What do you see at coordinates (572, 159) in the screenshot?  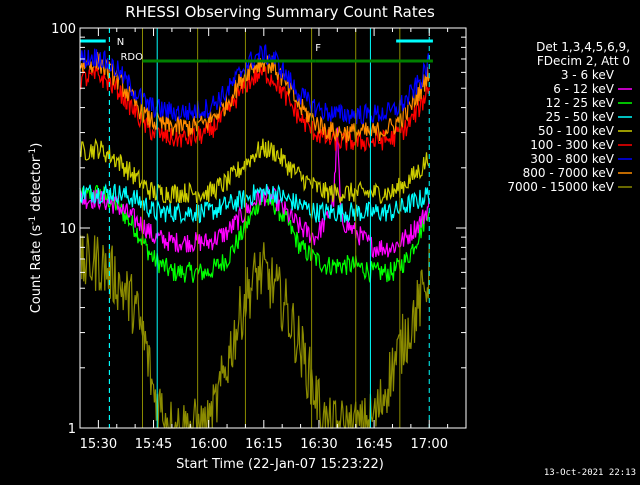 I see `legend-label-6: 300 - 800 keV` at bounding box center [572, 159].